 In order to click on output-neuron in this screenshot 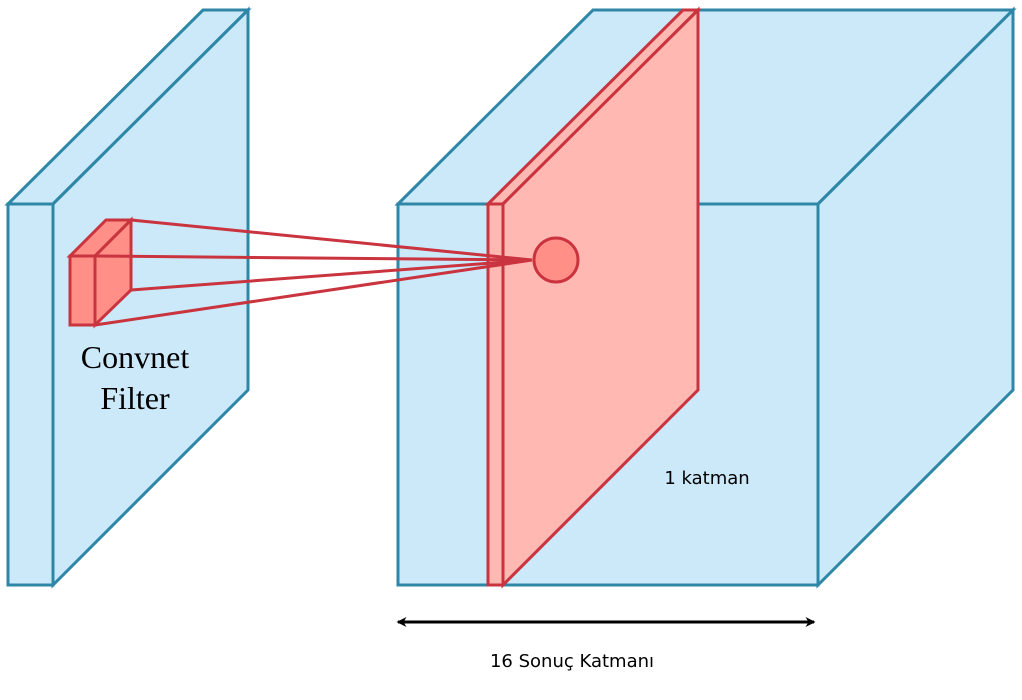, I will do `click(556, 260)`.